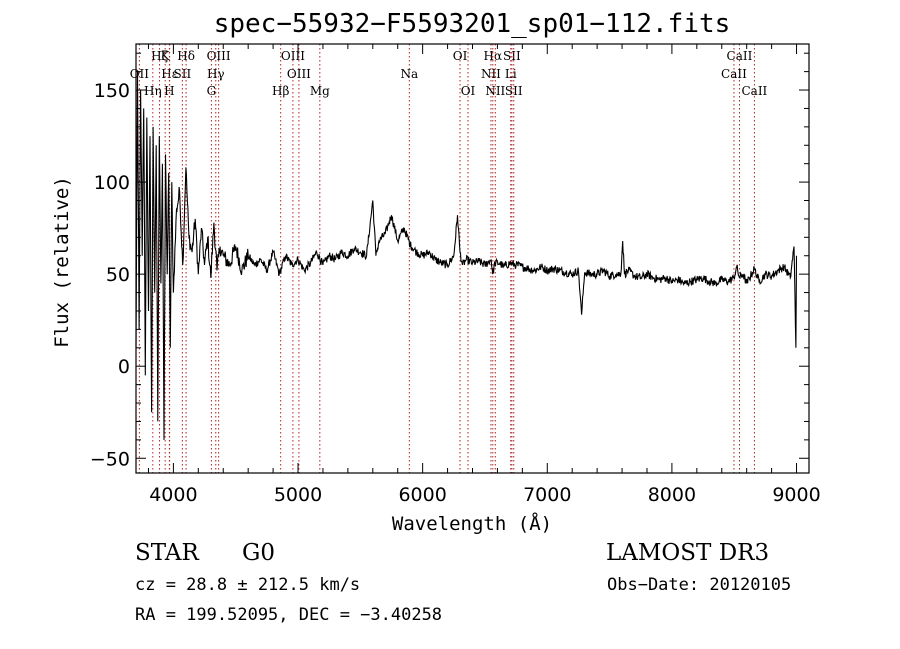 Image resolution: width=900 pixels, height=649 pixels. I want to click on spectral-line-label: Li, so click(511, 74).